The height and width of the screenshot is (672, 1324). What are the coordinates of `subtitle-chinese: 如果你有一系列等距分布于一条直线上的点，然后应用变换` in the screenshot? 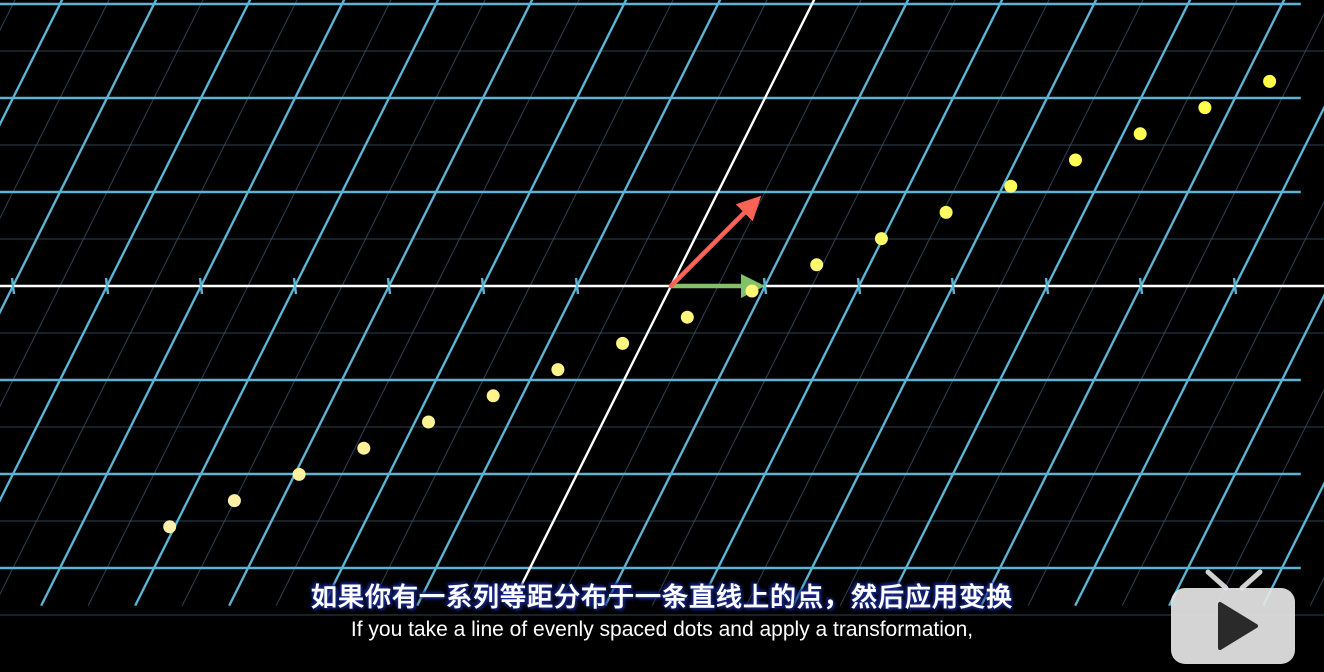 It's located at (661, 598).